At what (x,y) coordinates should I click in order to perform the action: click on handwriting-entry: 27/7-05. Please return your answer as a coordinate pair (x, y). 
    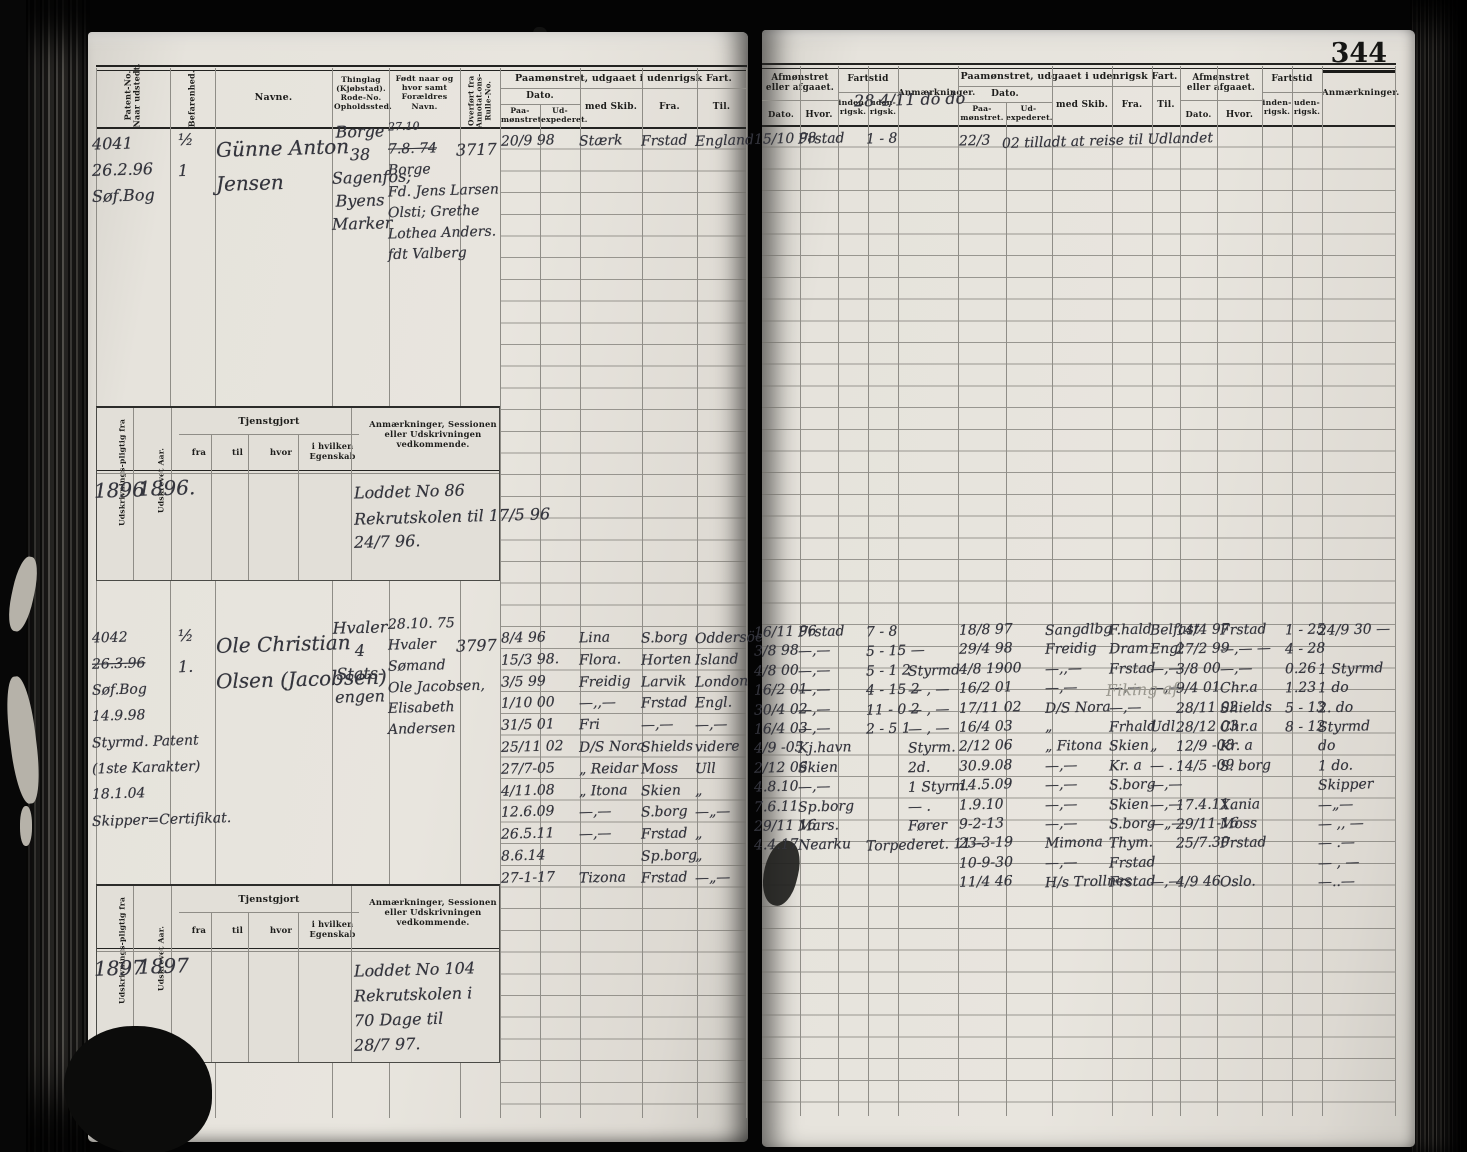
    Looking at the image, I should click on (528, 769).